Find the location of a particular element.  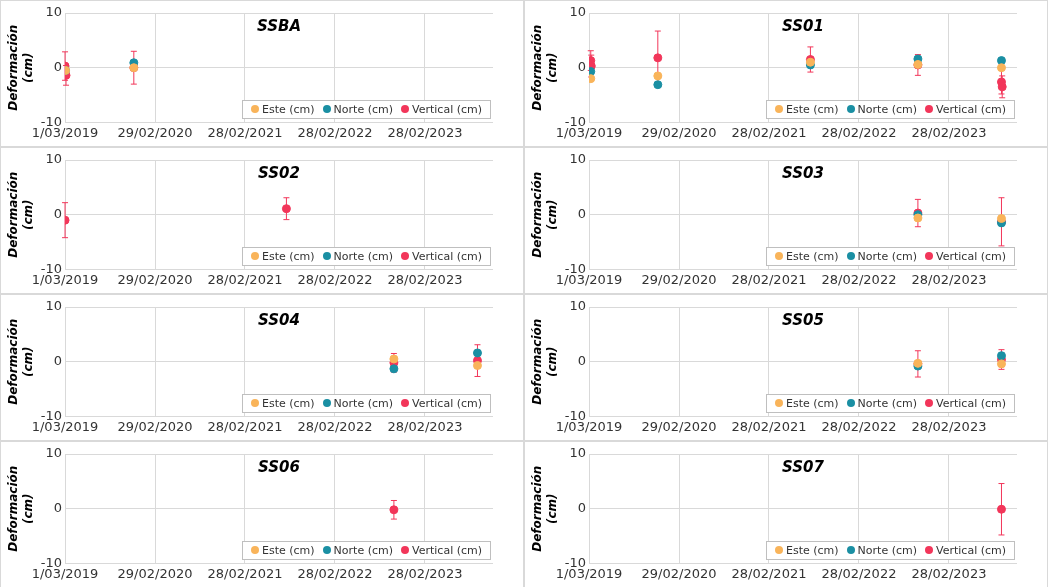

chart-title: SS03 is located at coordinates (803, 173).